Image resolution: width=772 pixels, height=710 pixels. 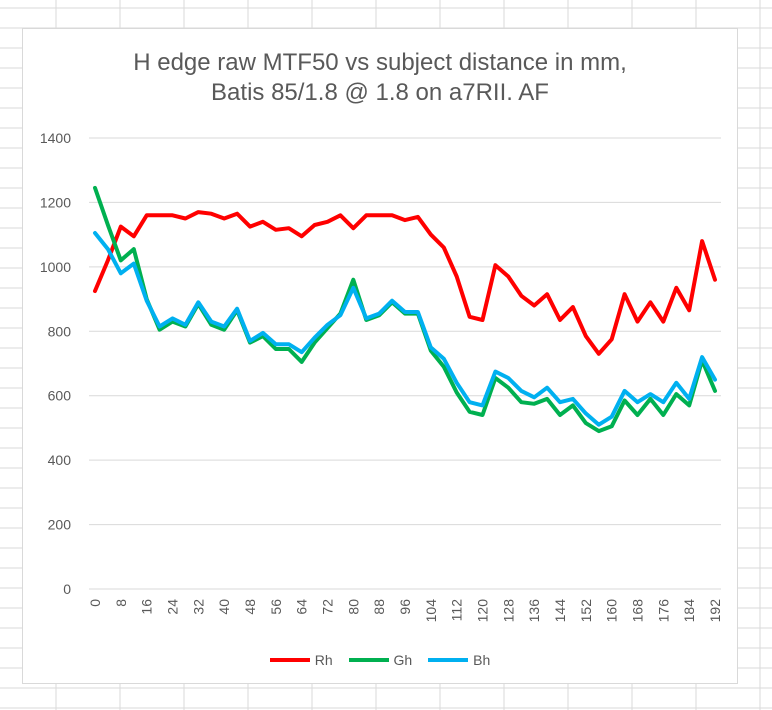 What do you see at coordinates (302, 607) in the screenshot?
I see `x-tick-label: 64` at bounding box center [302, 607].